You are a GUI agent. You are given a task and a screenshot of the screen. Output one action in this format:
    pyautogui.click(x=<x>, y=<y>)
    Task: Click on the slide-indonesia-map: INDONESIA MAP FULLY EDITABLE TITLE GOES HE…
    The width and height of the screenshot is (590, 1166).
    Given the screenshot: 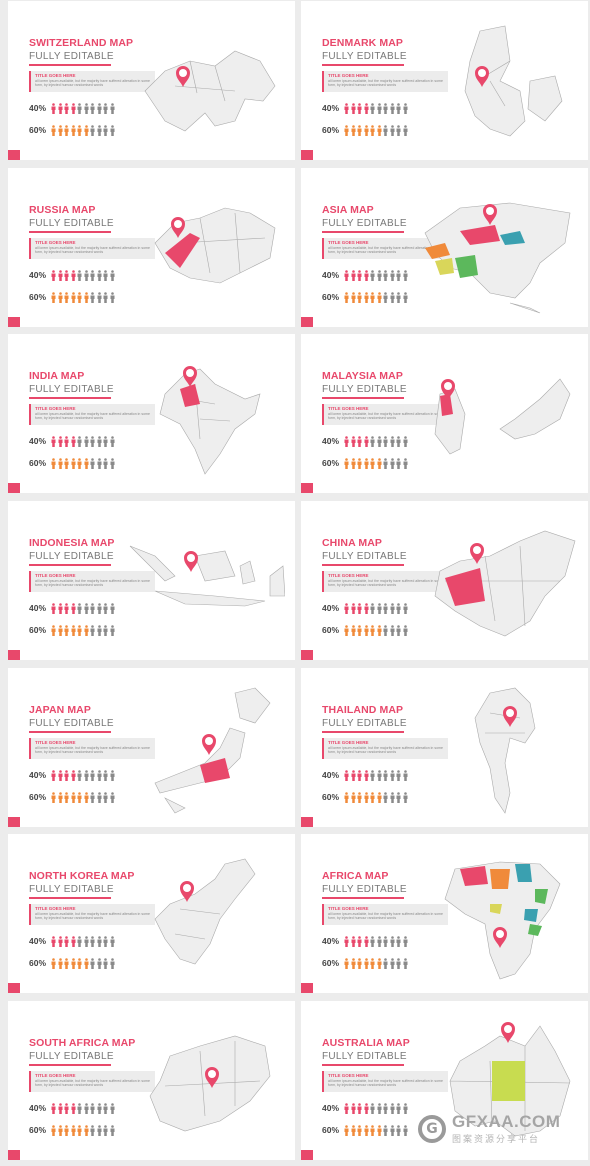 What is the action you would take?
    pyautogui.click(x=151, y=580)
    